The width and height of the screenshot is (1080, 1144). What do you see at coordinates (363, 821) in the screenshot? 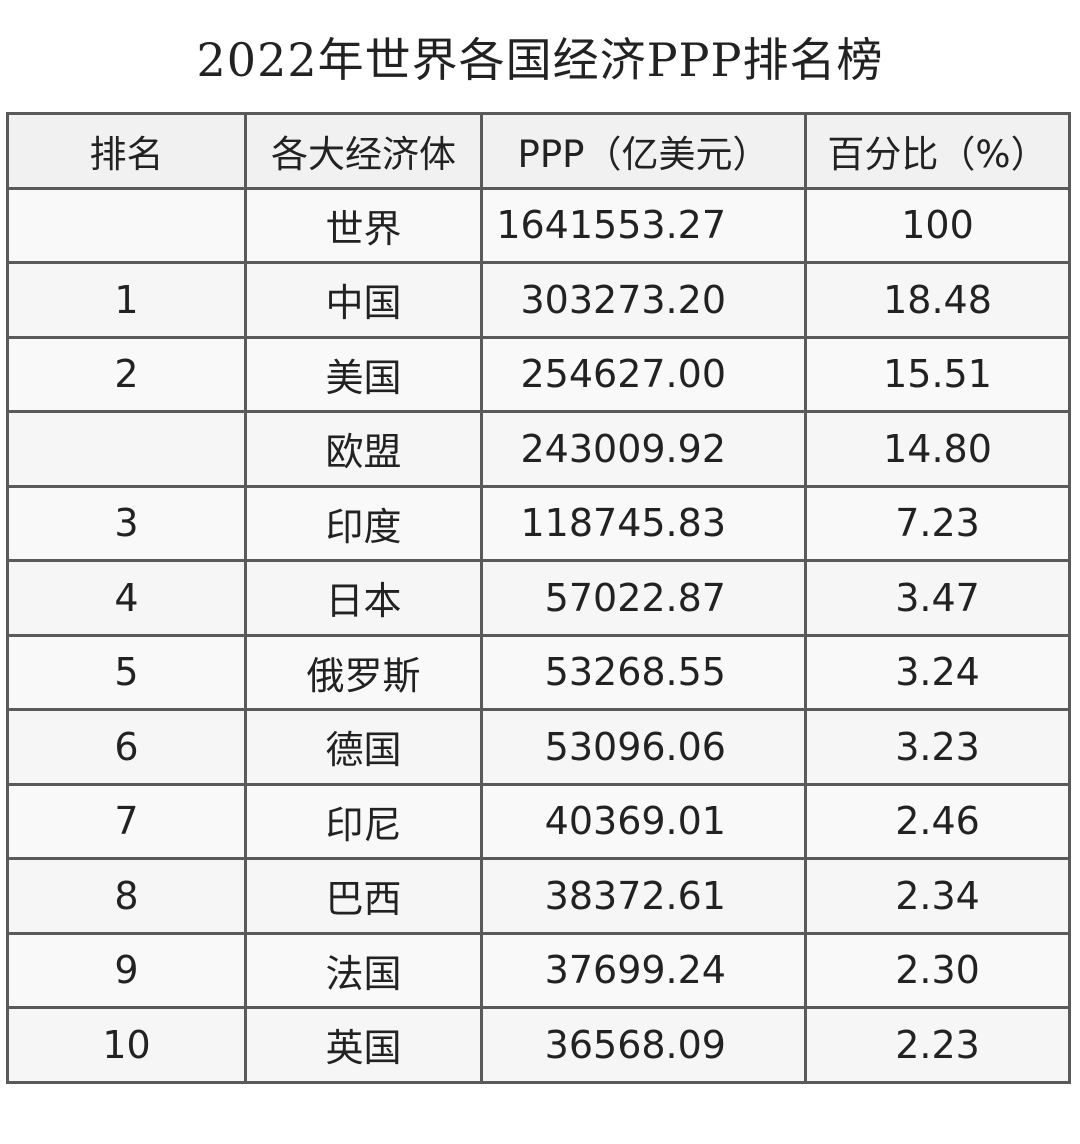
I see `economy-cell: 印尼` at bounding box center [363, 821].